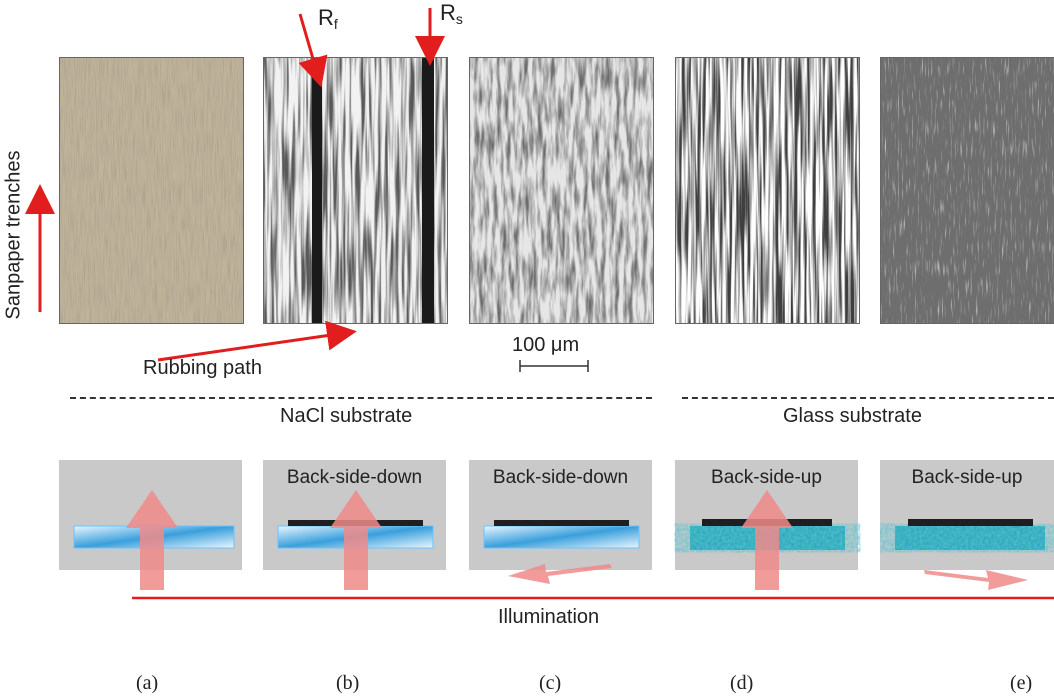 This screenshot has width=1054, height=698. I want to click on micrograph-e-image, so click(967, 190).